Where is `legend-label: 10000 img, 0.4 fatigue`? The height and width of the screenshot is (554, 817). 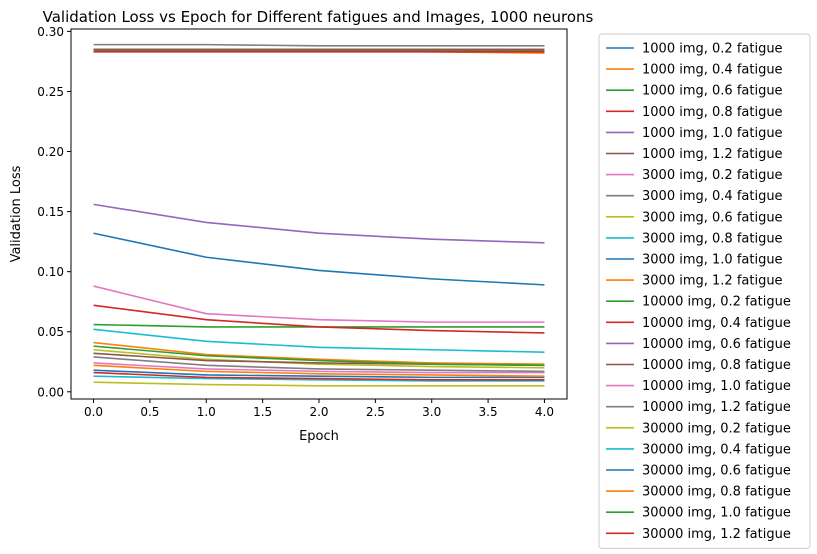
legend-label: 10000 img, 0.4 fatigue is located at coordinates (716, 323).